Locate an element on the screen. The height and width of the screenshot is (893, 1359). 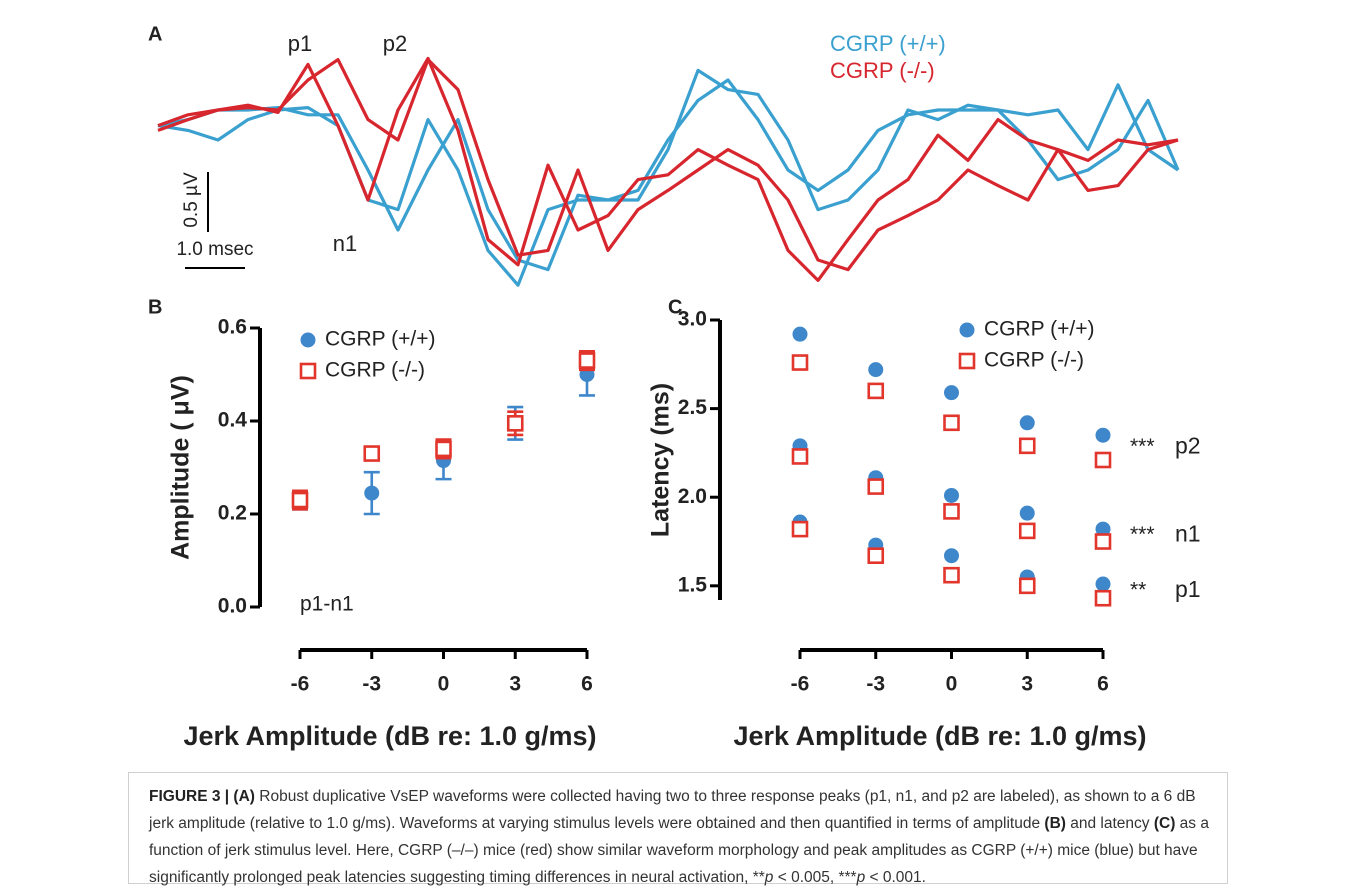
caption-label: FIGURE 3 | (A) is located at coordinates (202, 796).